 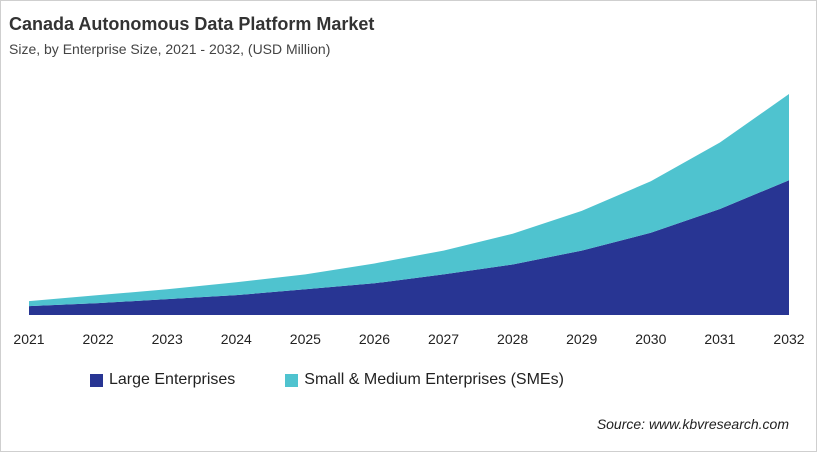 I want to click on x-tick-label: 2028, so click(x=512, y=339).